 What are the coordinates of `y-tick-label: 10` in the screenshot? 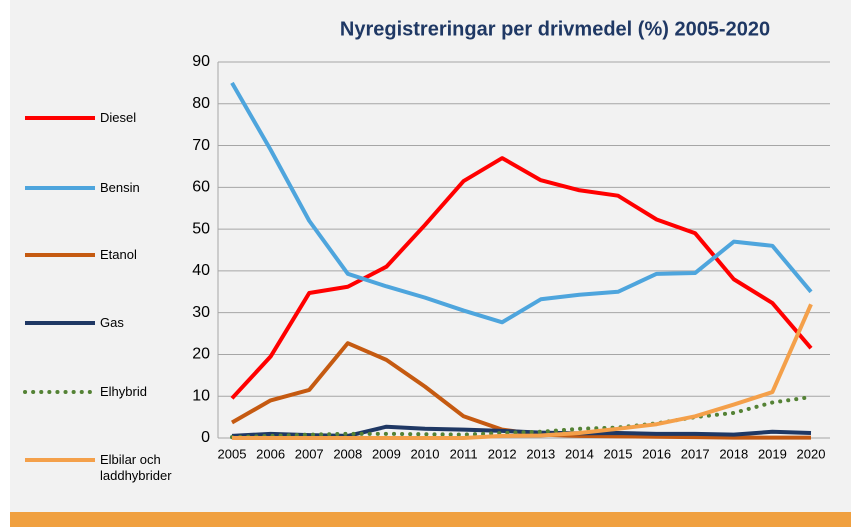 It's located at (201, 395).